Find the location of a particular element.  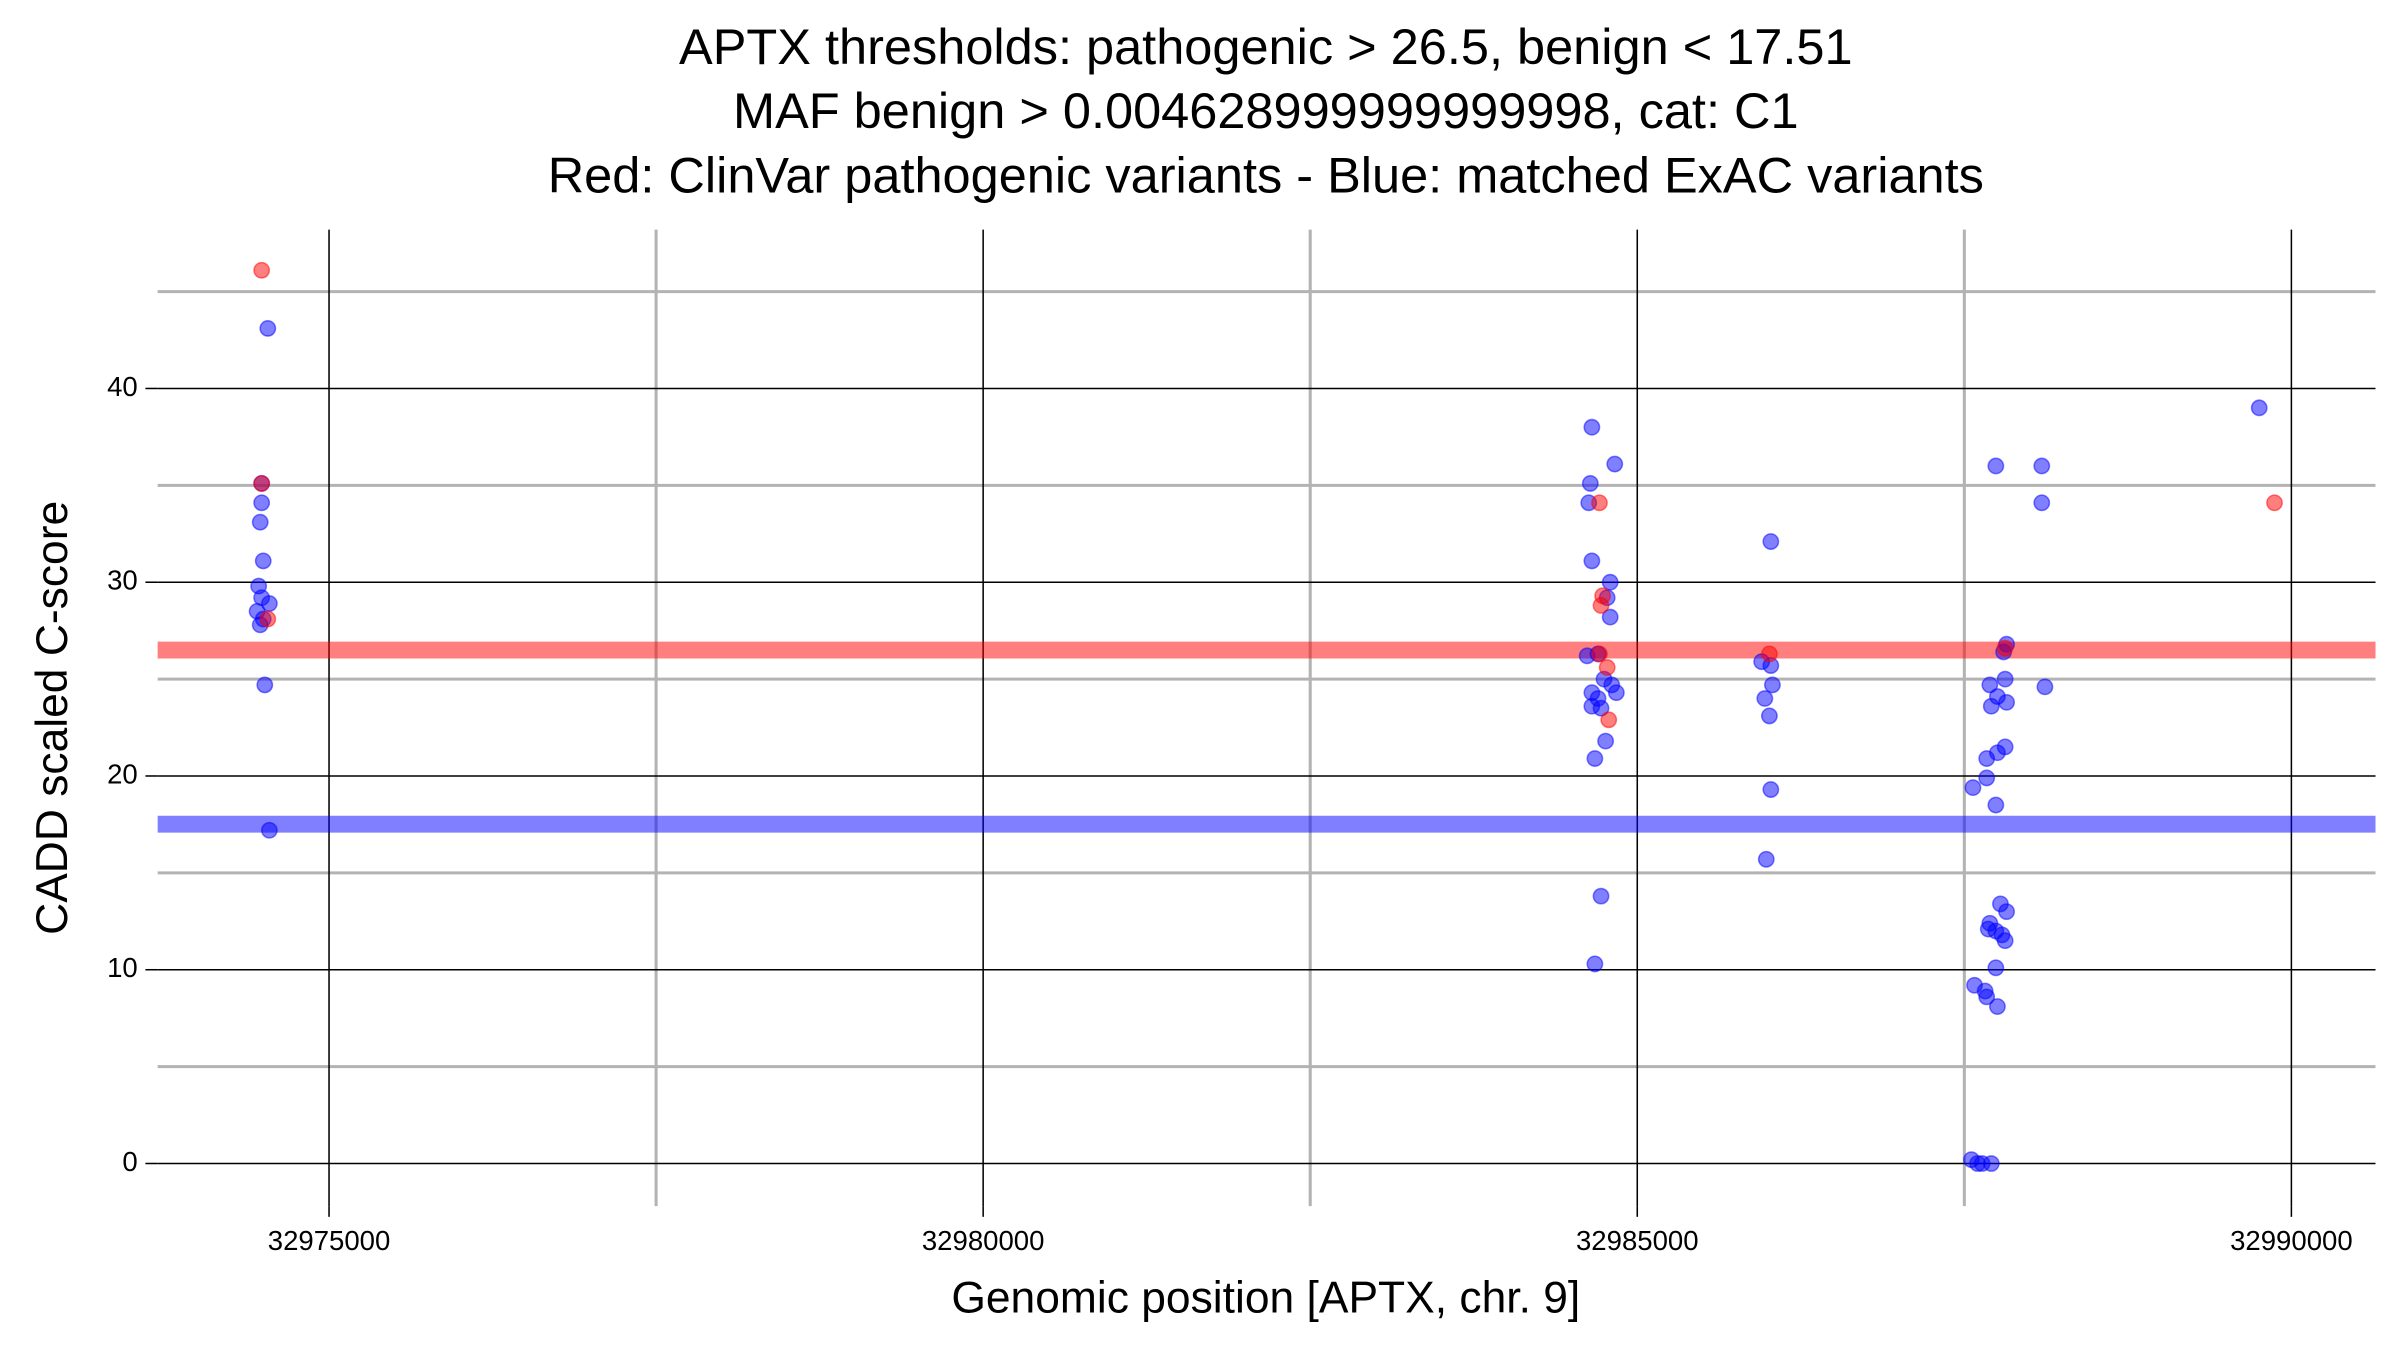

y-tick-label: 30 is located at coordinates (122, 580).